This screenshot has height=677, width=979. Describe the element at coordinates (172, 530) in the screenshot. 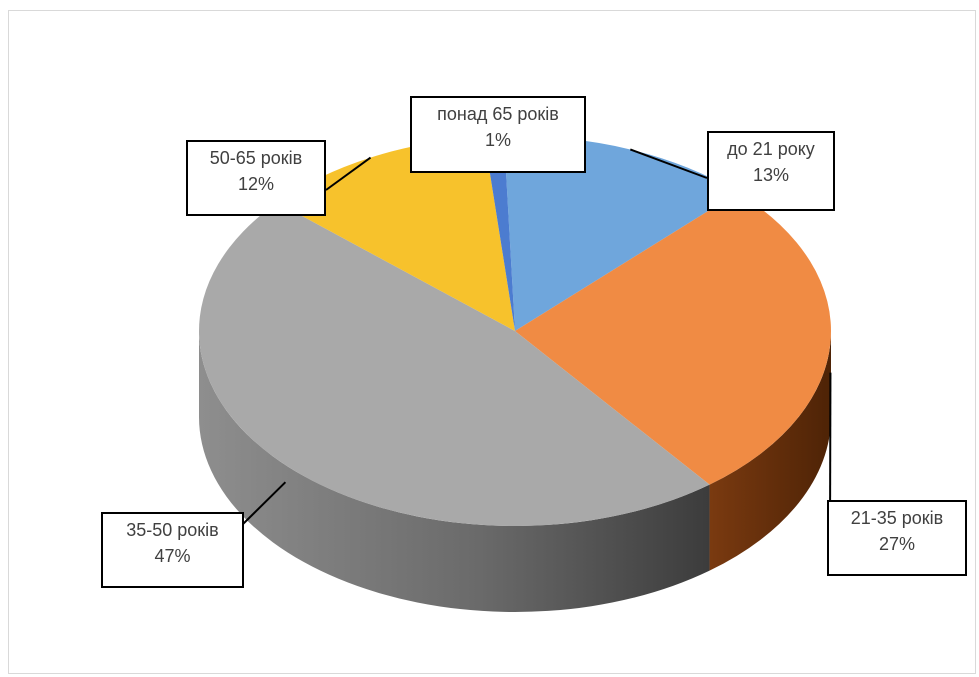

I see `label-category: 35-50 років` at that location.